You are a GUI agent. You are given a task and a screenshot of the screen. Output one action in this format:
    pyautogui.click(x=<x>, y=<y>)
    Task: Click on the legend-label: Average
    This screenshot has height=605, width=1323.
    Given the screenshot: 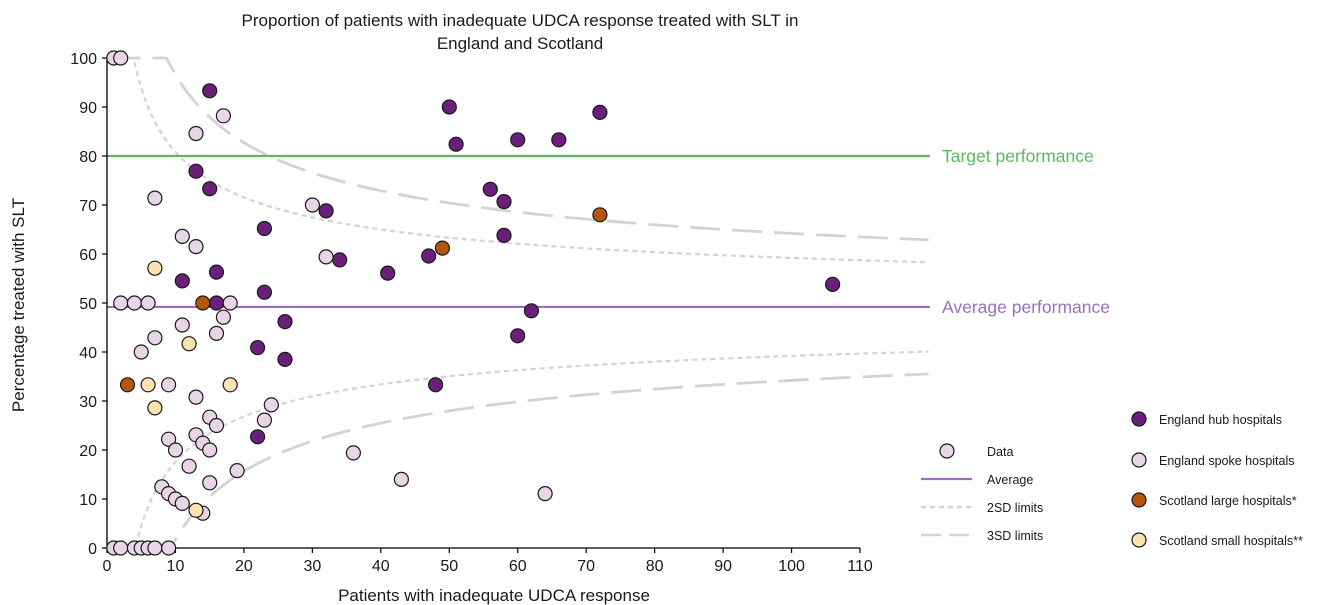 What is the action you would take?
    pyautogui.click(x=1010, y=480)
    